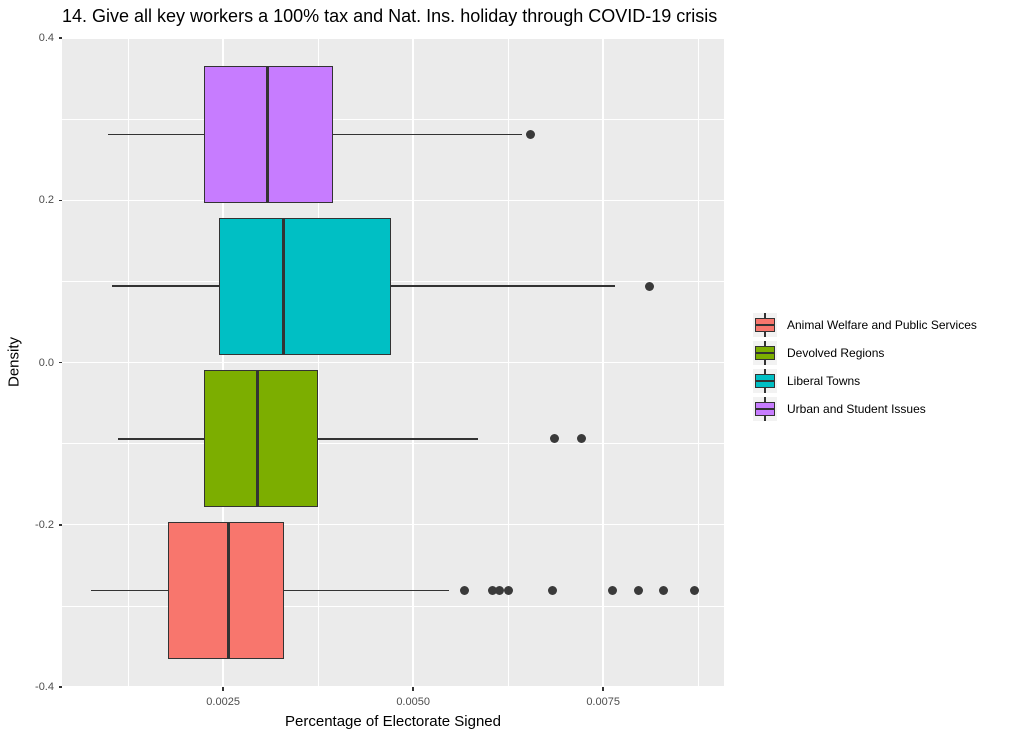 The image size is (1024, 739). Describe the element at coordinates (856, 409) in the screenshot. I see `legend-label: Urban and Student Issues` at that location.